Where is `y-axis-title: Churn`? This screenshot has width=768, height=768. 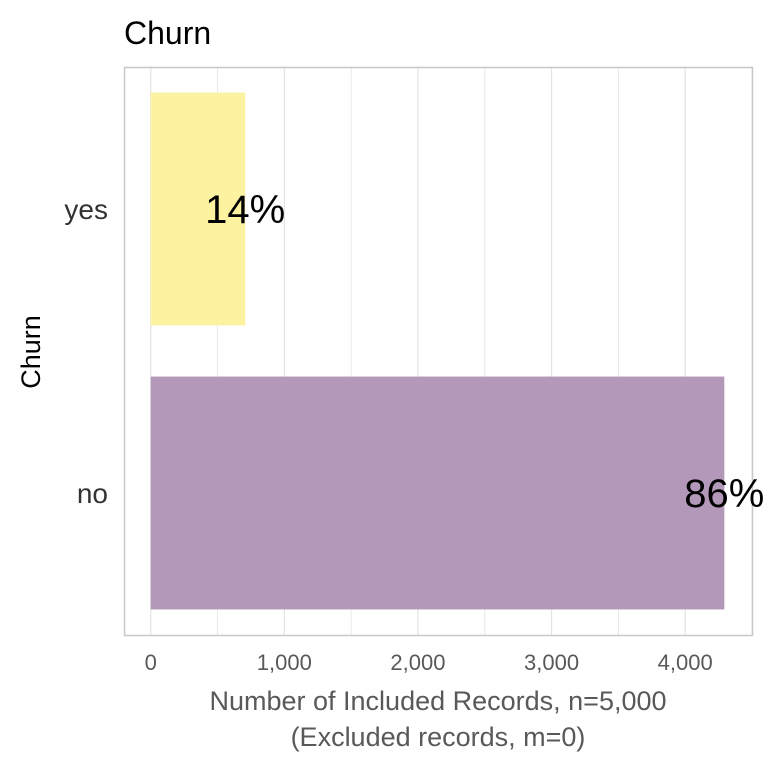 y-axis-title: Churn is located at coordinates (31, 352).